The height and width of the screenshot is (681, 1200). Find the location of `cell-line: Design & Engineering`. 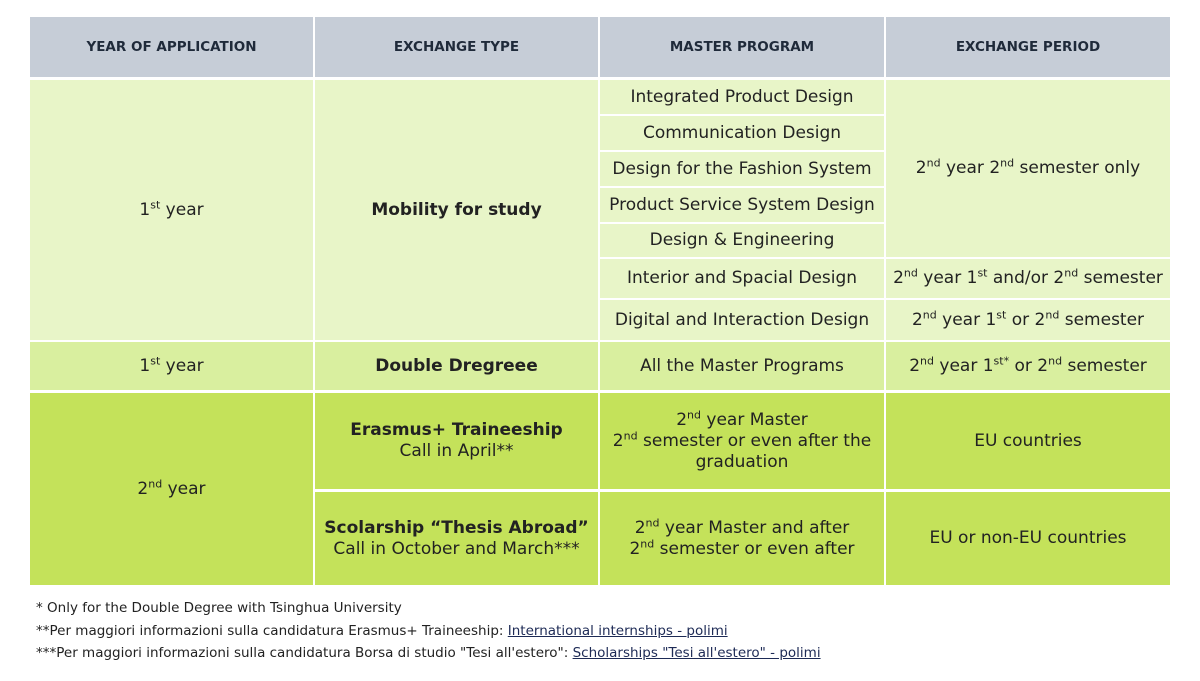

cell-line: Design & Engineering is located at coordinates (742, 240).